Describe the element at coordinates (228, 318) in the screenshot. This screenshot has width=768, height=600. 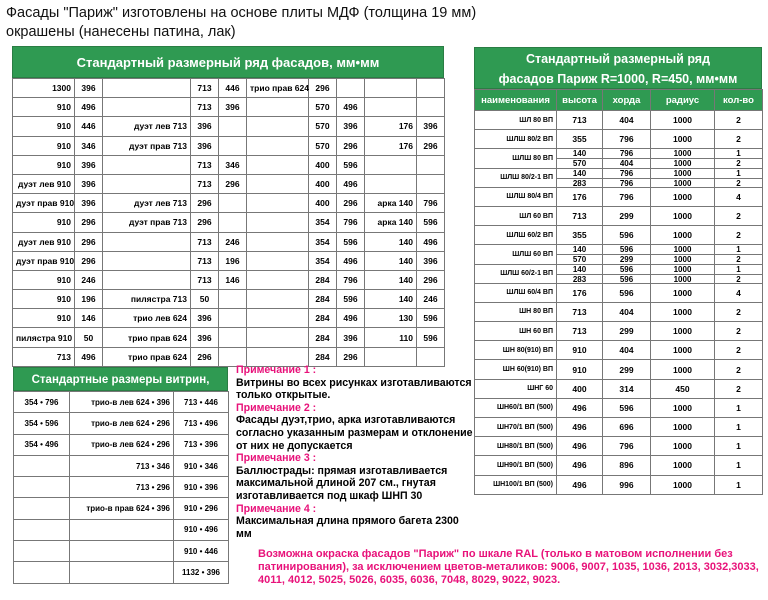
I see `table-row: 910 146 трио лев 624 396 284 496 130 596` at that location.